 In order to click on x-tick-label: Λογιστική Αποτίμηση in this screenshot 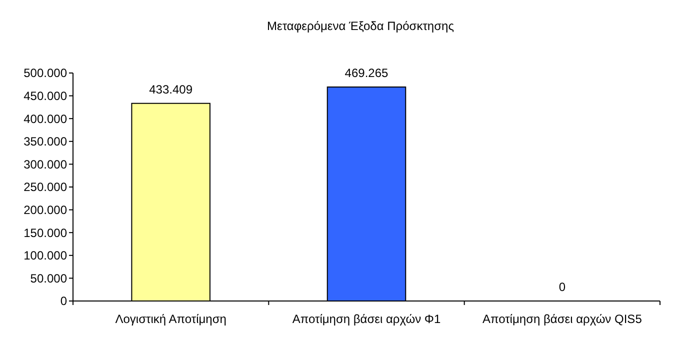, I will do `click(170, 319)`.